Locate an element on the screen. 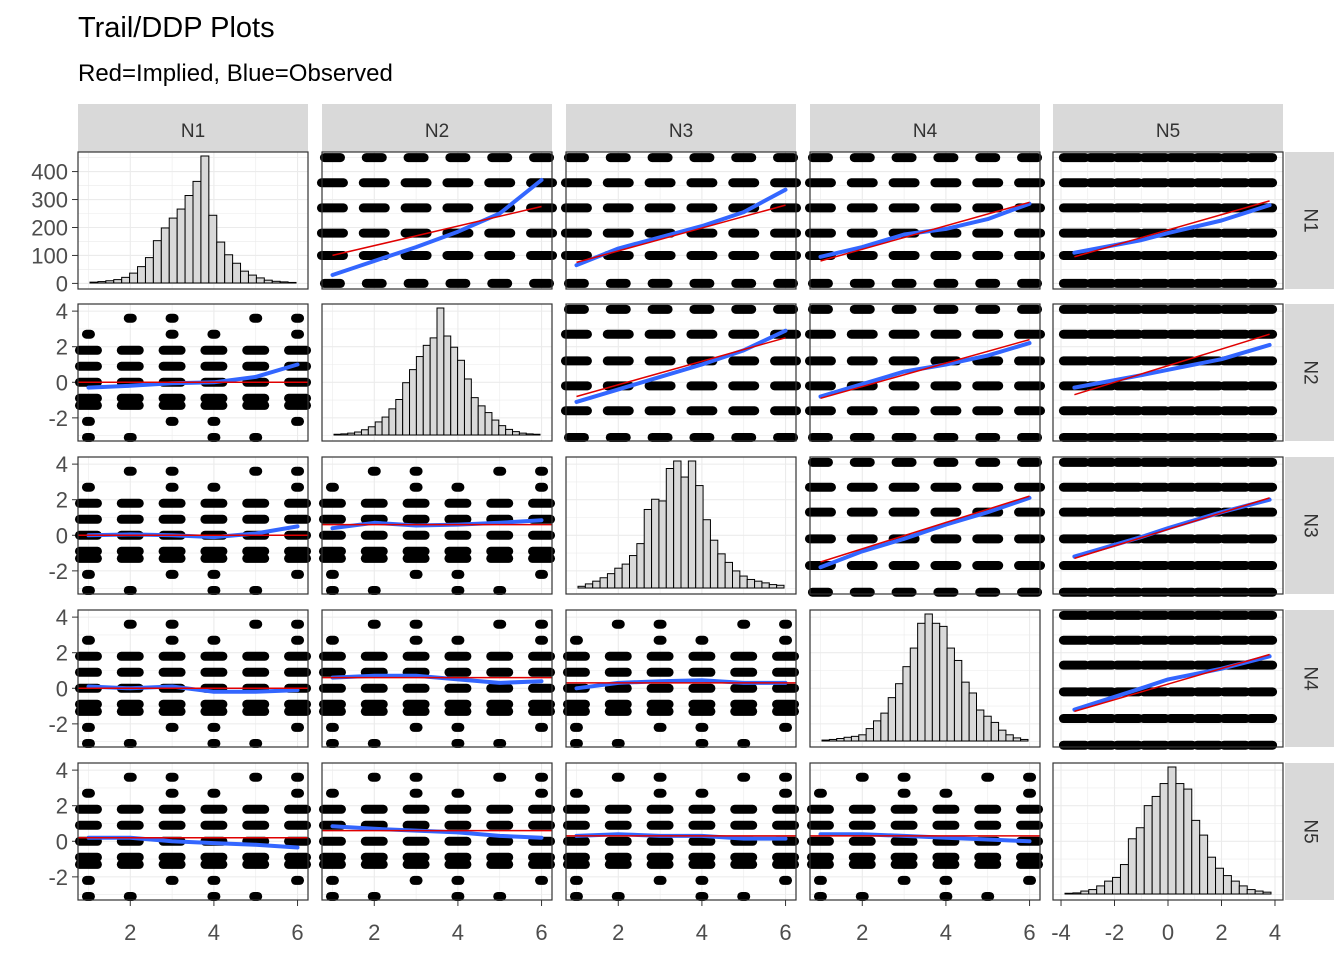 This screenshot has width=1344, height=960. panel-n4-n3 is located at coordinates (681, 678).